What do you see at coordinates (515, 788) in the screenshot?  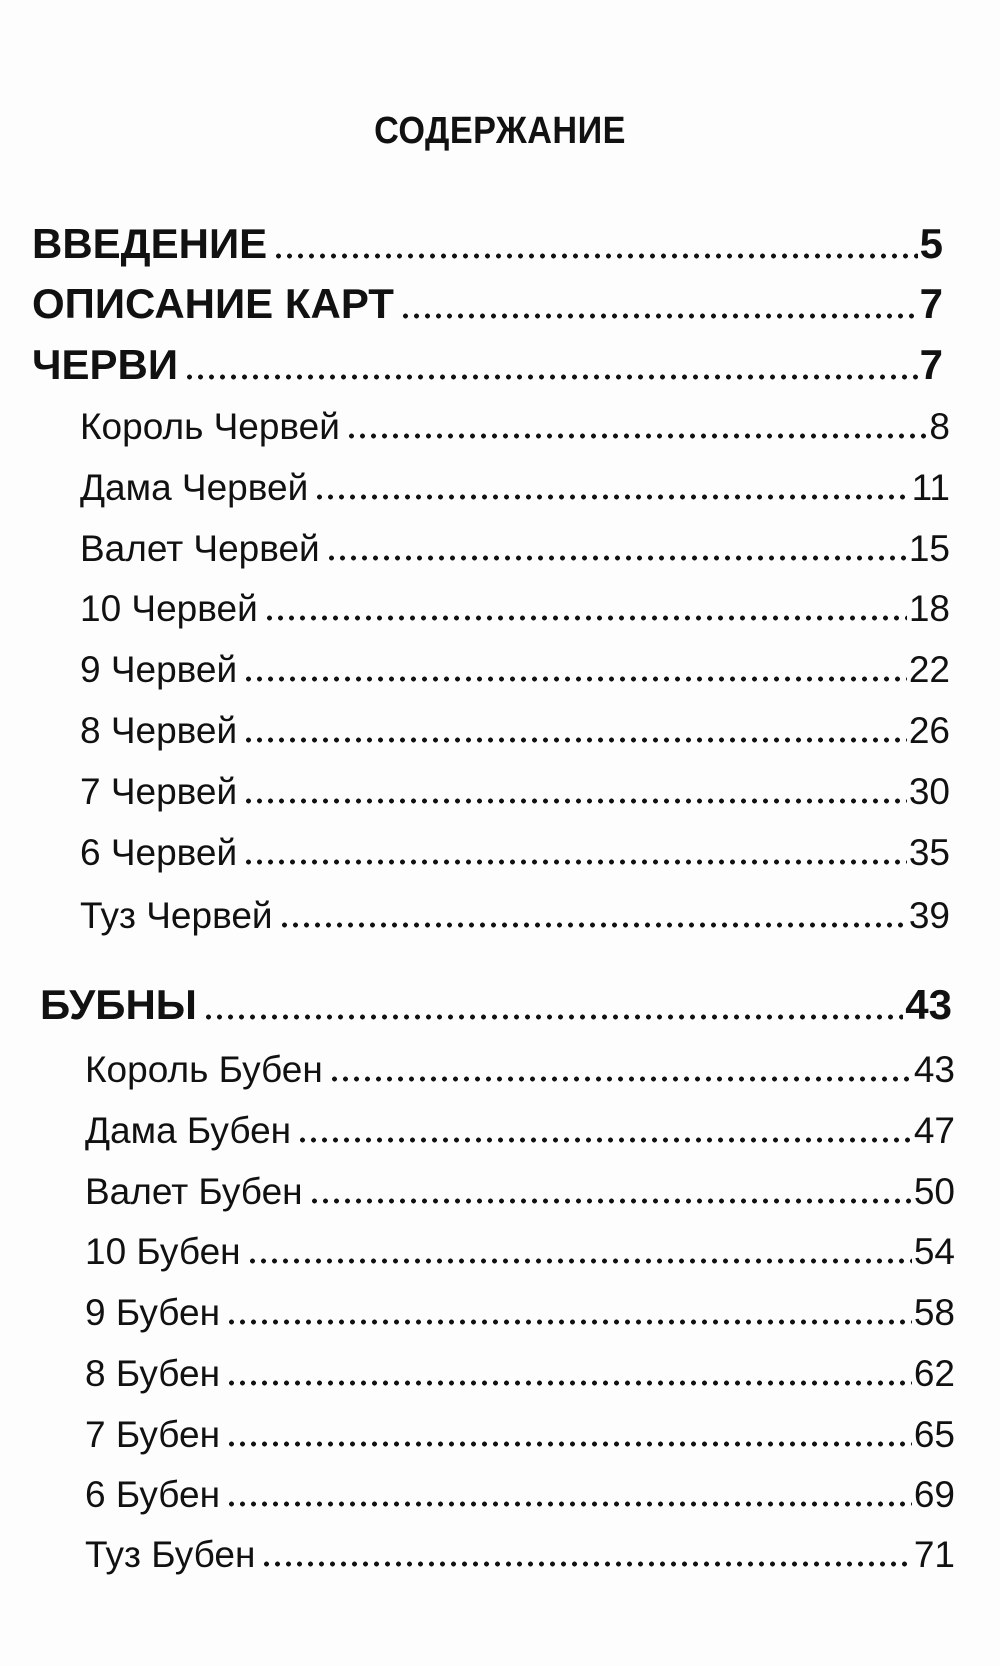 I see `toc-subentry: 7 Червей 30` at bounding box center [515, 788].